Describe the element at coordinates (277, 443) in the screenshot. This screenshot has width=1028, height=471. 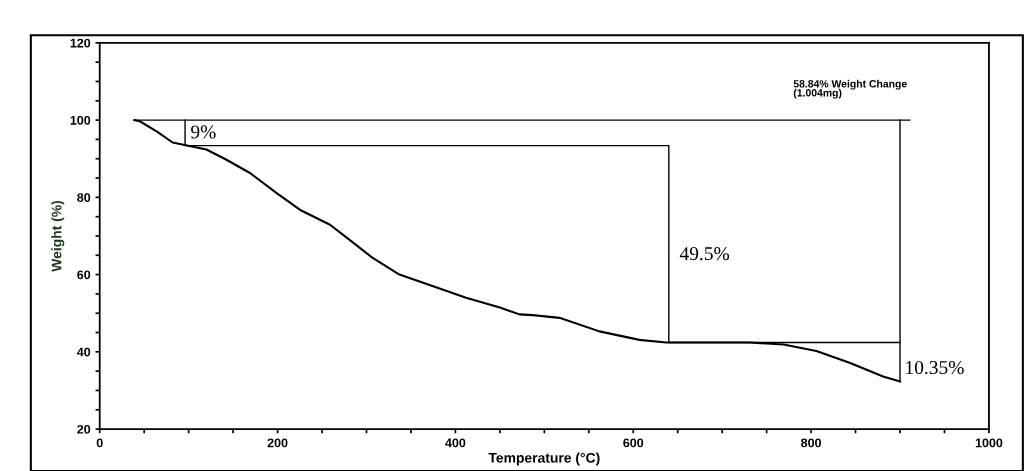
I see `x-tick-label: 200` at that location.